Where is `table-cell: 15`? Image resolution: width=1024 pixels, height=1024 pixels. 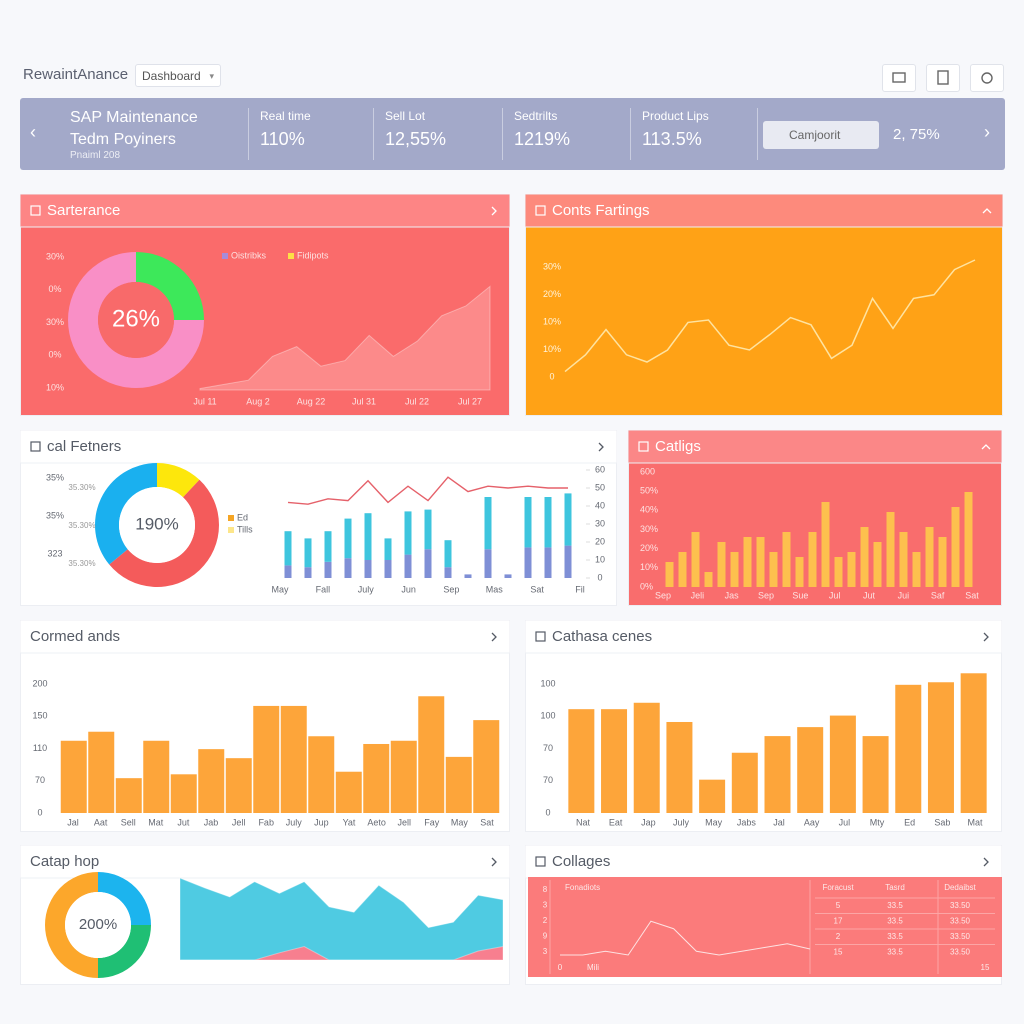 table-cell: 15 is located at coordinates (838, 952).